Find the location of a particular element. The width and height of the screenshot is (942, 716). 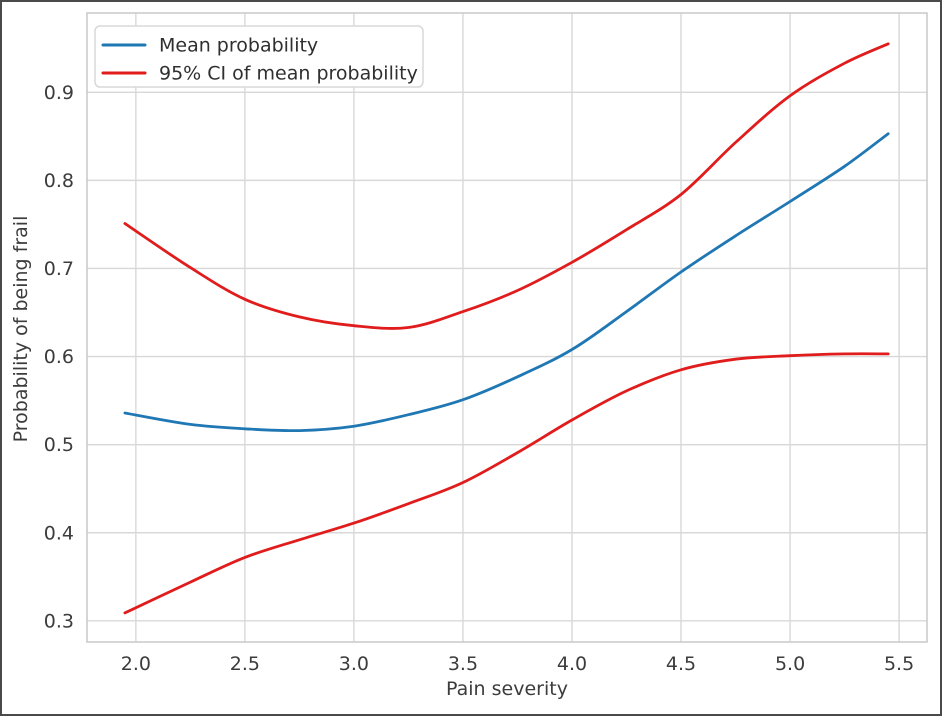

x-tick-label: 3.0 is located at coordinates (354, 664).